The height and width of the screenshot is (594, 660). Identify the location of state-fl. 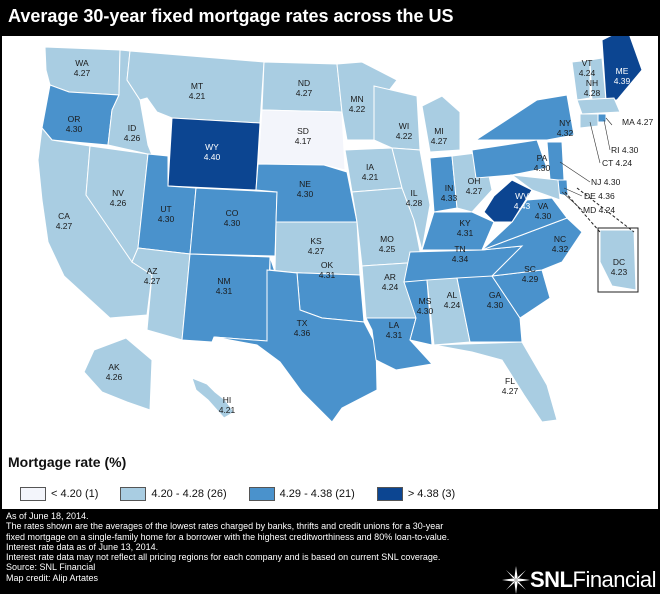
(495, 382).